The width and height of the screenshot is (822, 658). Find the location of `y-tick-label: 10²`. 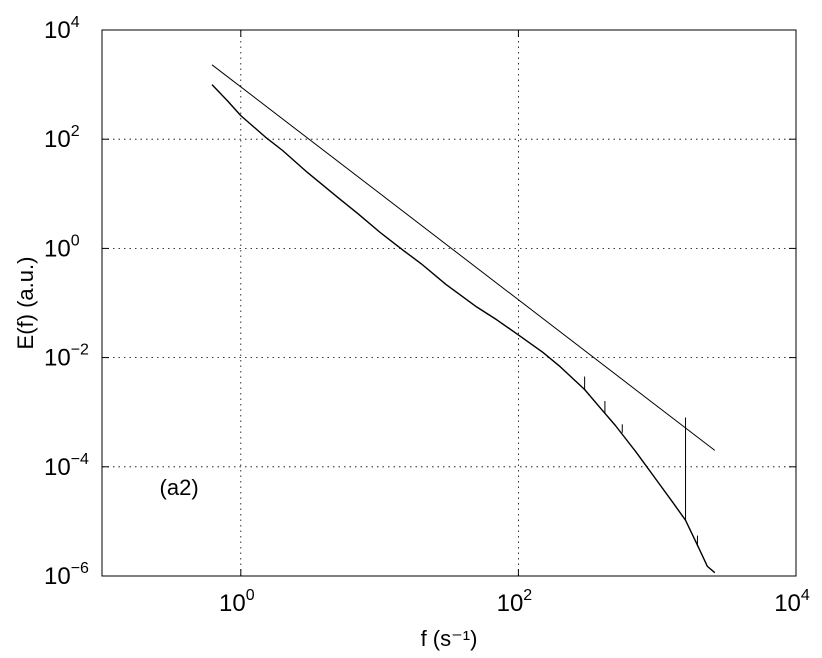

y-tick-label: 10² is located at coordinates (62, 138).